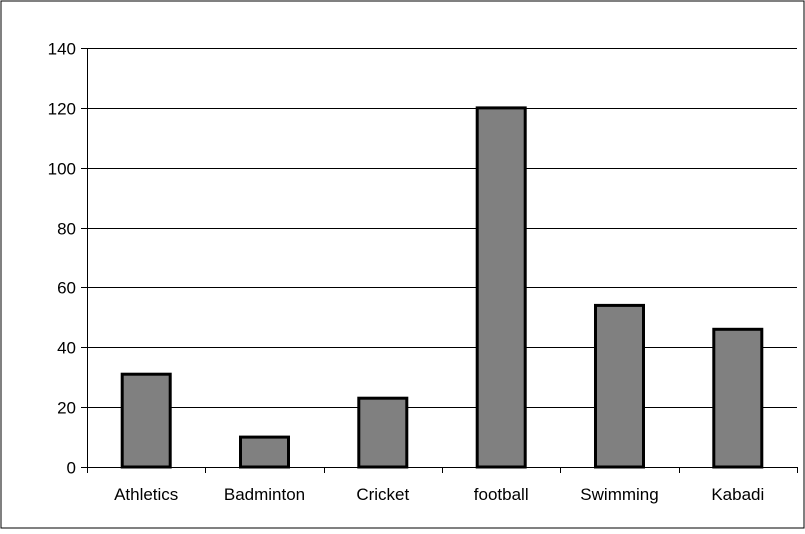 This screenshot has width=805, height=534. Describe the element at coordinates (382, 494) in the screenshot. I see `x-tick-label-cricket: Cricket` at that location.